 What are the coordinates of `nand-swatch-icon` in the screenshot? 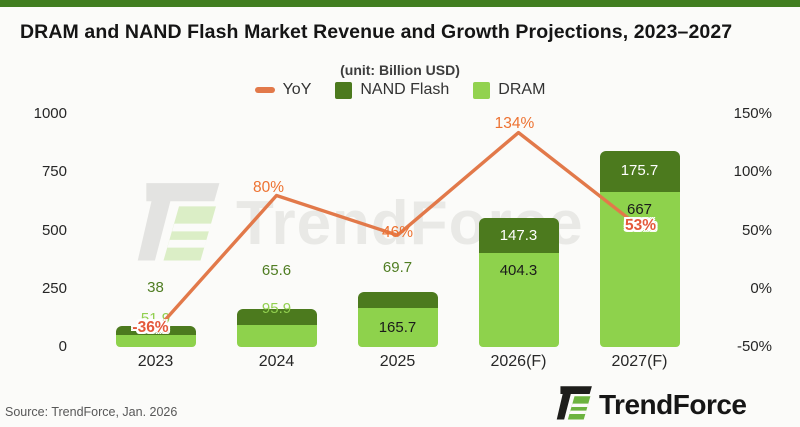 It's located at (344, 90).